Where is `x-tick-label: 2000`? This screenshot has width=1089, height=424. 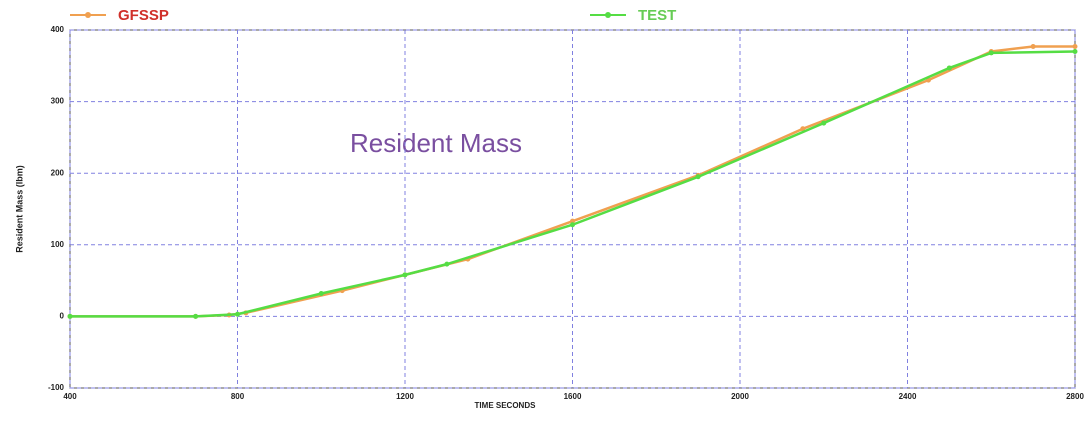 x-tick-label: 2000 is located at coordinates (740, 396).